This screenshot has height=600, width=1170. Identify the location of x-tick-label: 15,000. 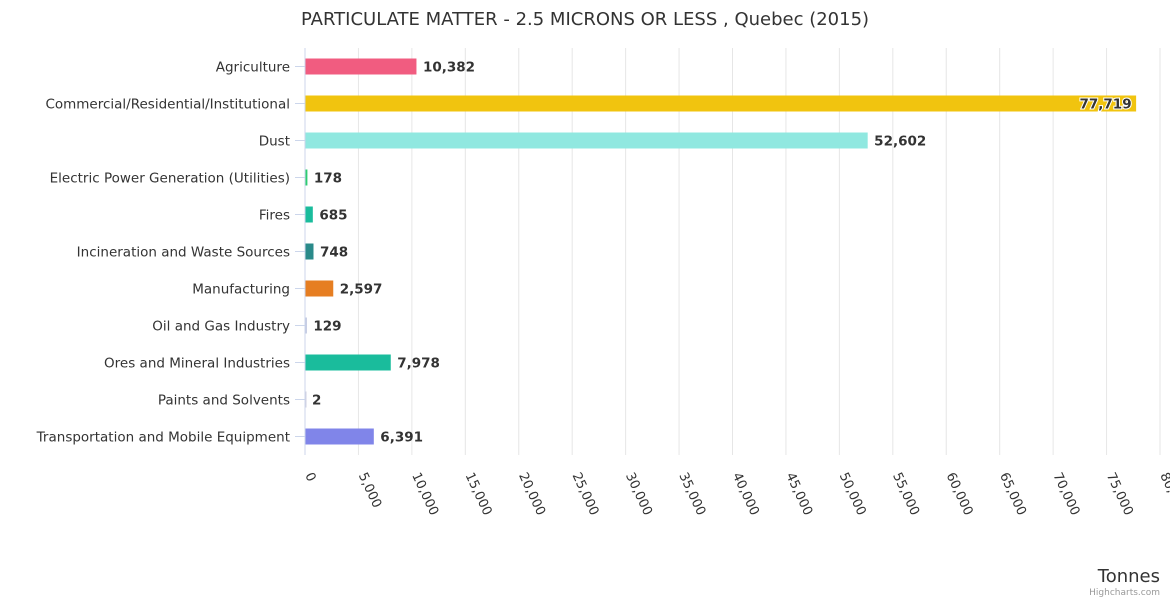
(478, 494).